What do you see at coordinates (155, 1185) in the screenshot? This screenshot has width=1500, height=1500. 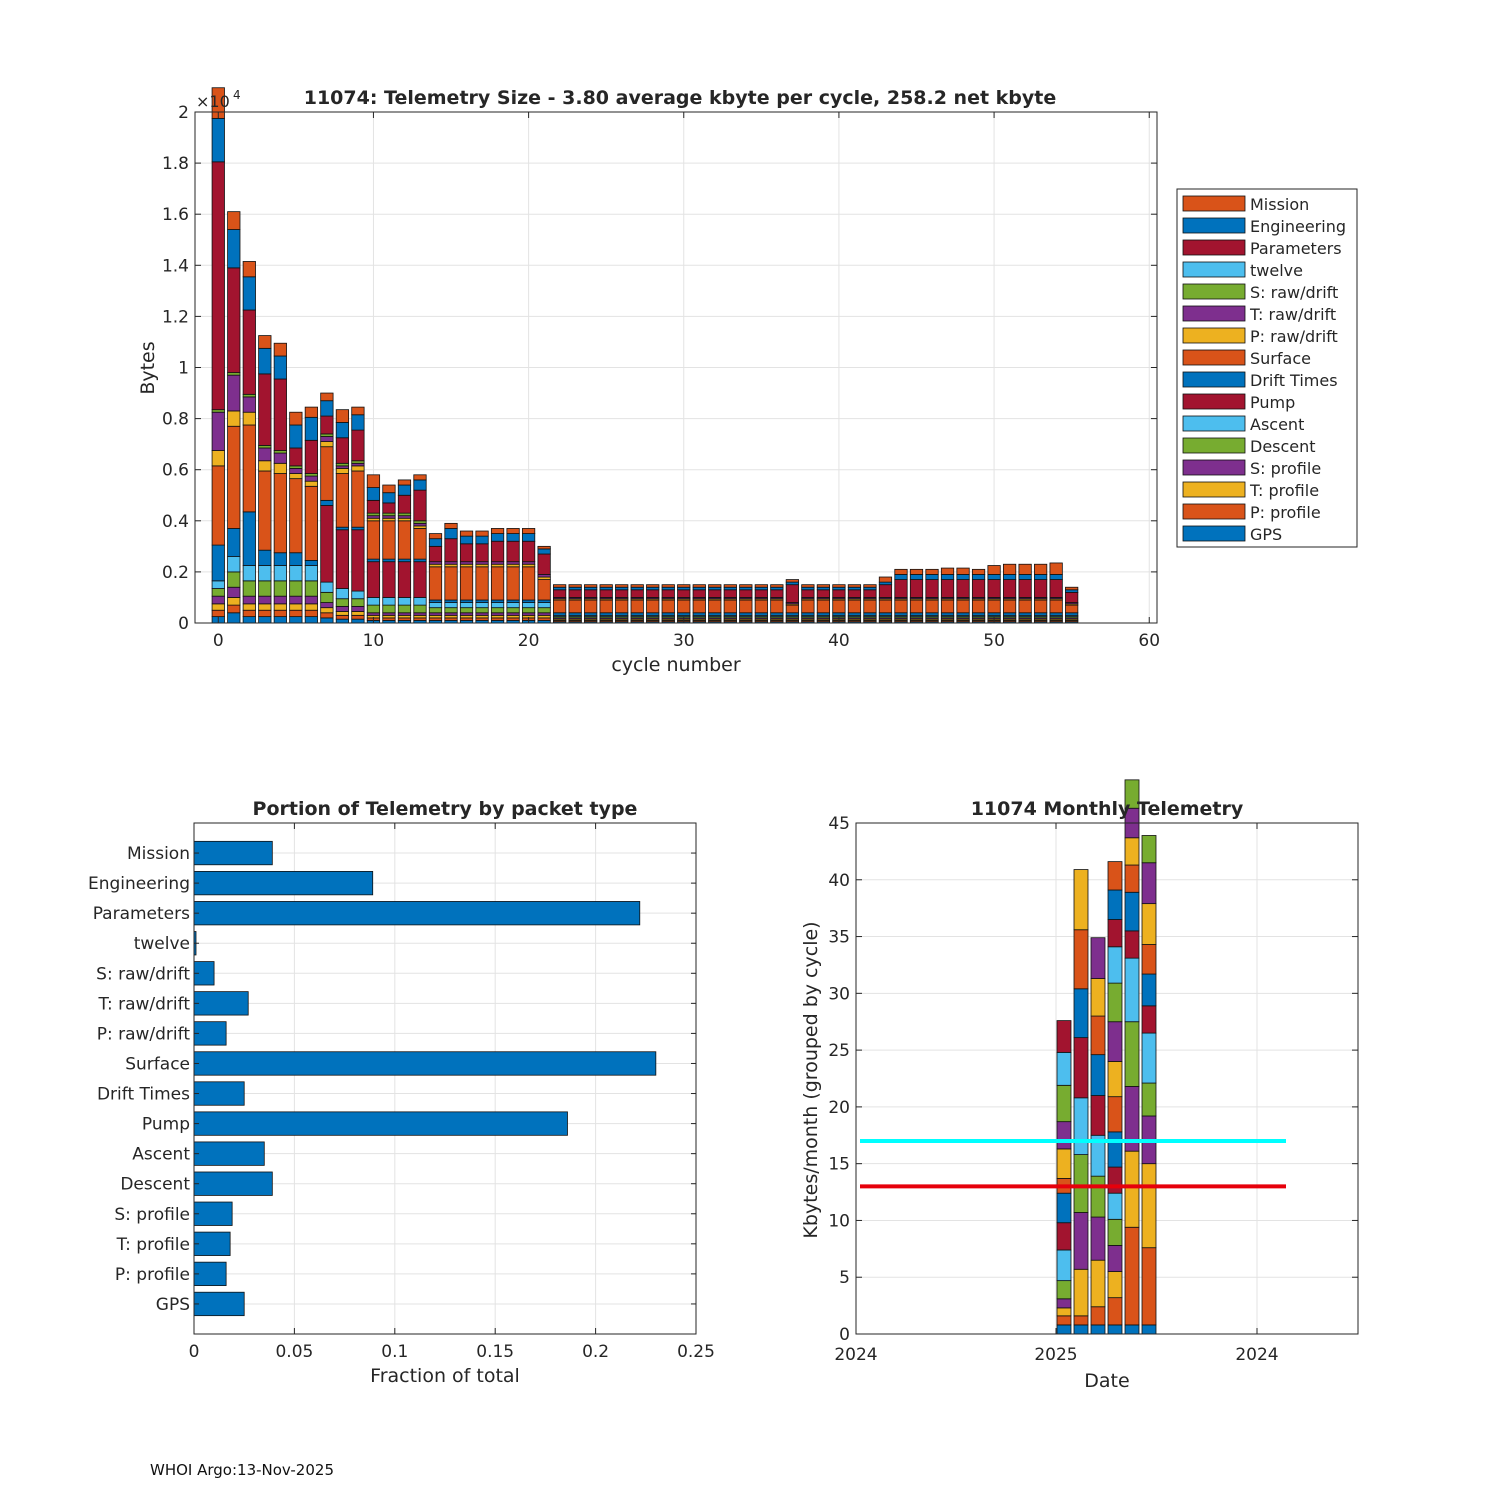 I see `category-label: Descent` at bounding box center [155, 1185].